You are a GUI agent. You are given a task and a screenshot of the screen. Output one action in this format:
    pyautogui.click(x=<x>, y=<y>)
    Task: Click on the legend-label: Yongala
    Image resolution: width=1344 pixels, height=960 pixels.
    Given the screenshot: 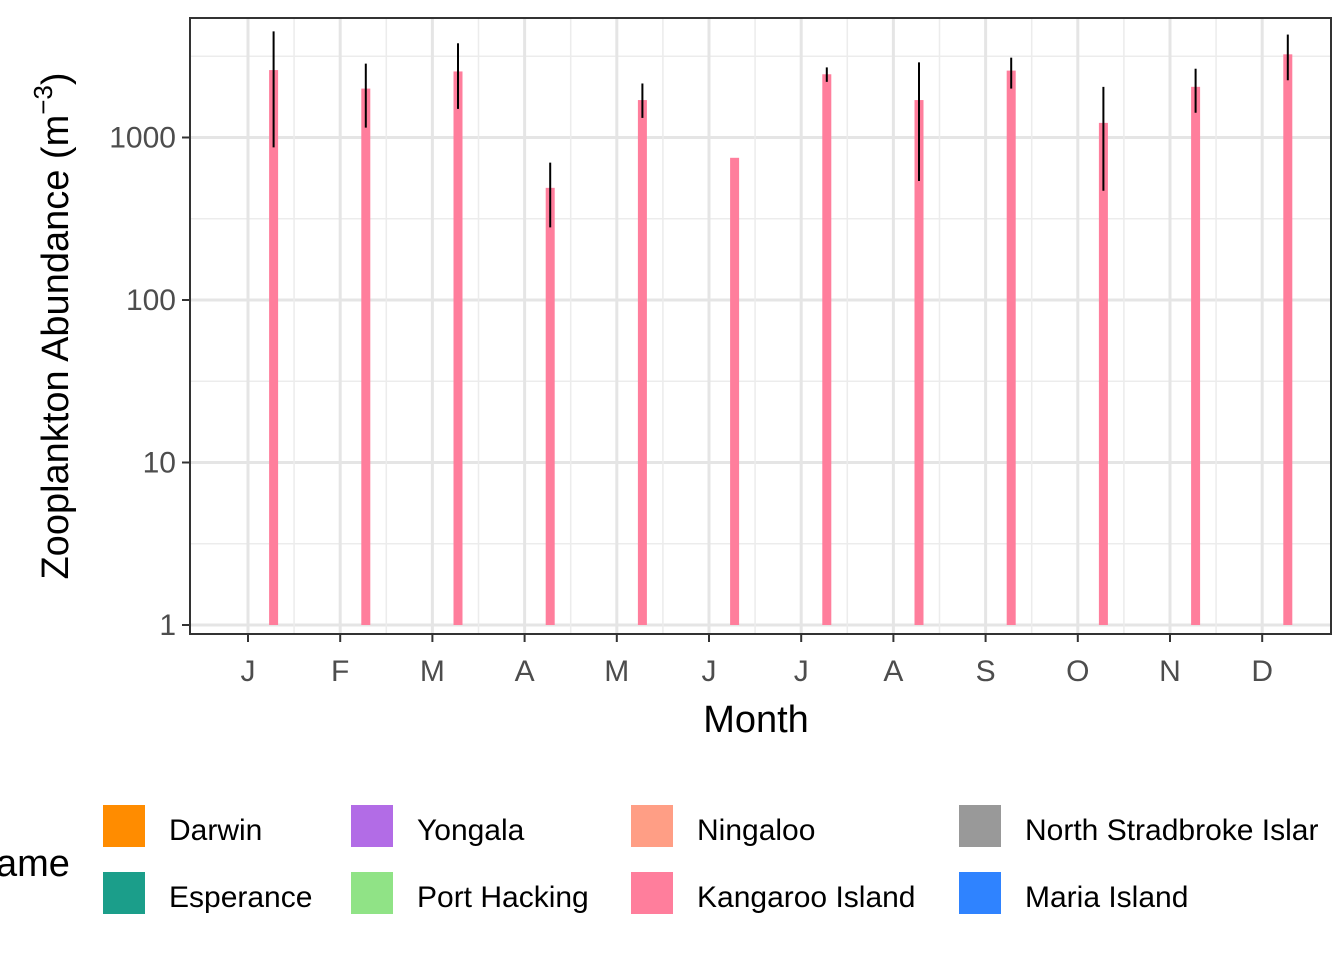 What is the action you would take?
    pyautogui.click(x=471, y=830)
    